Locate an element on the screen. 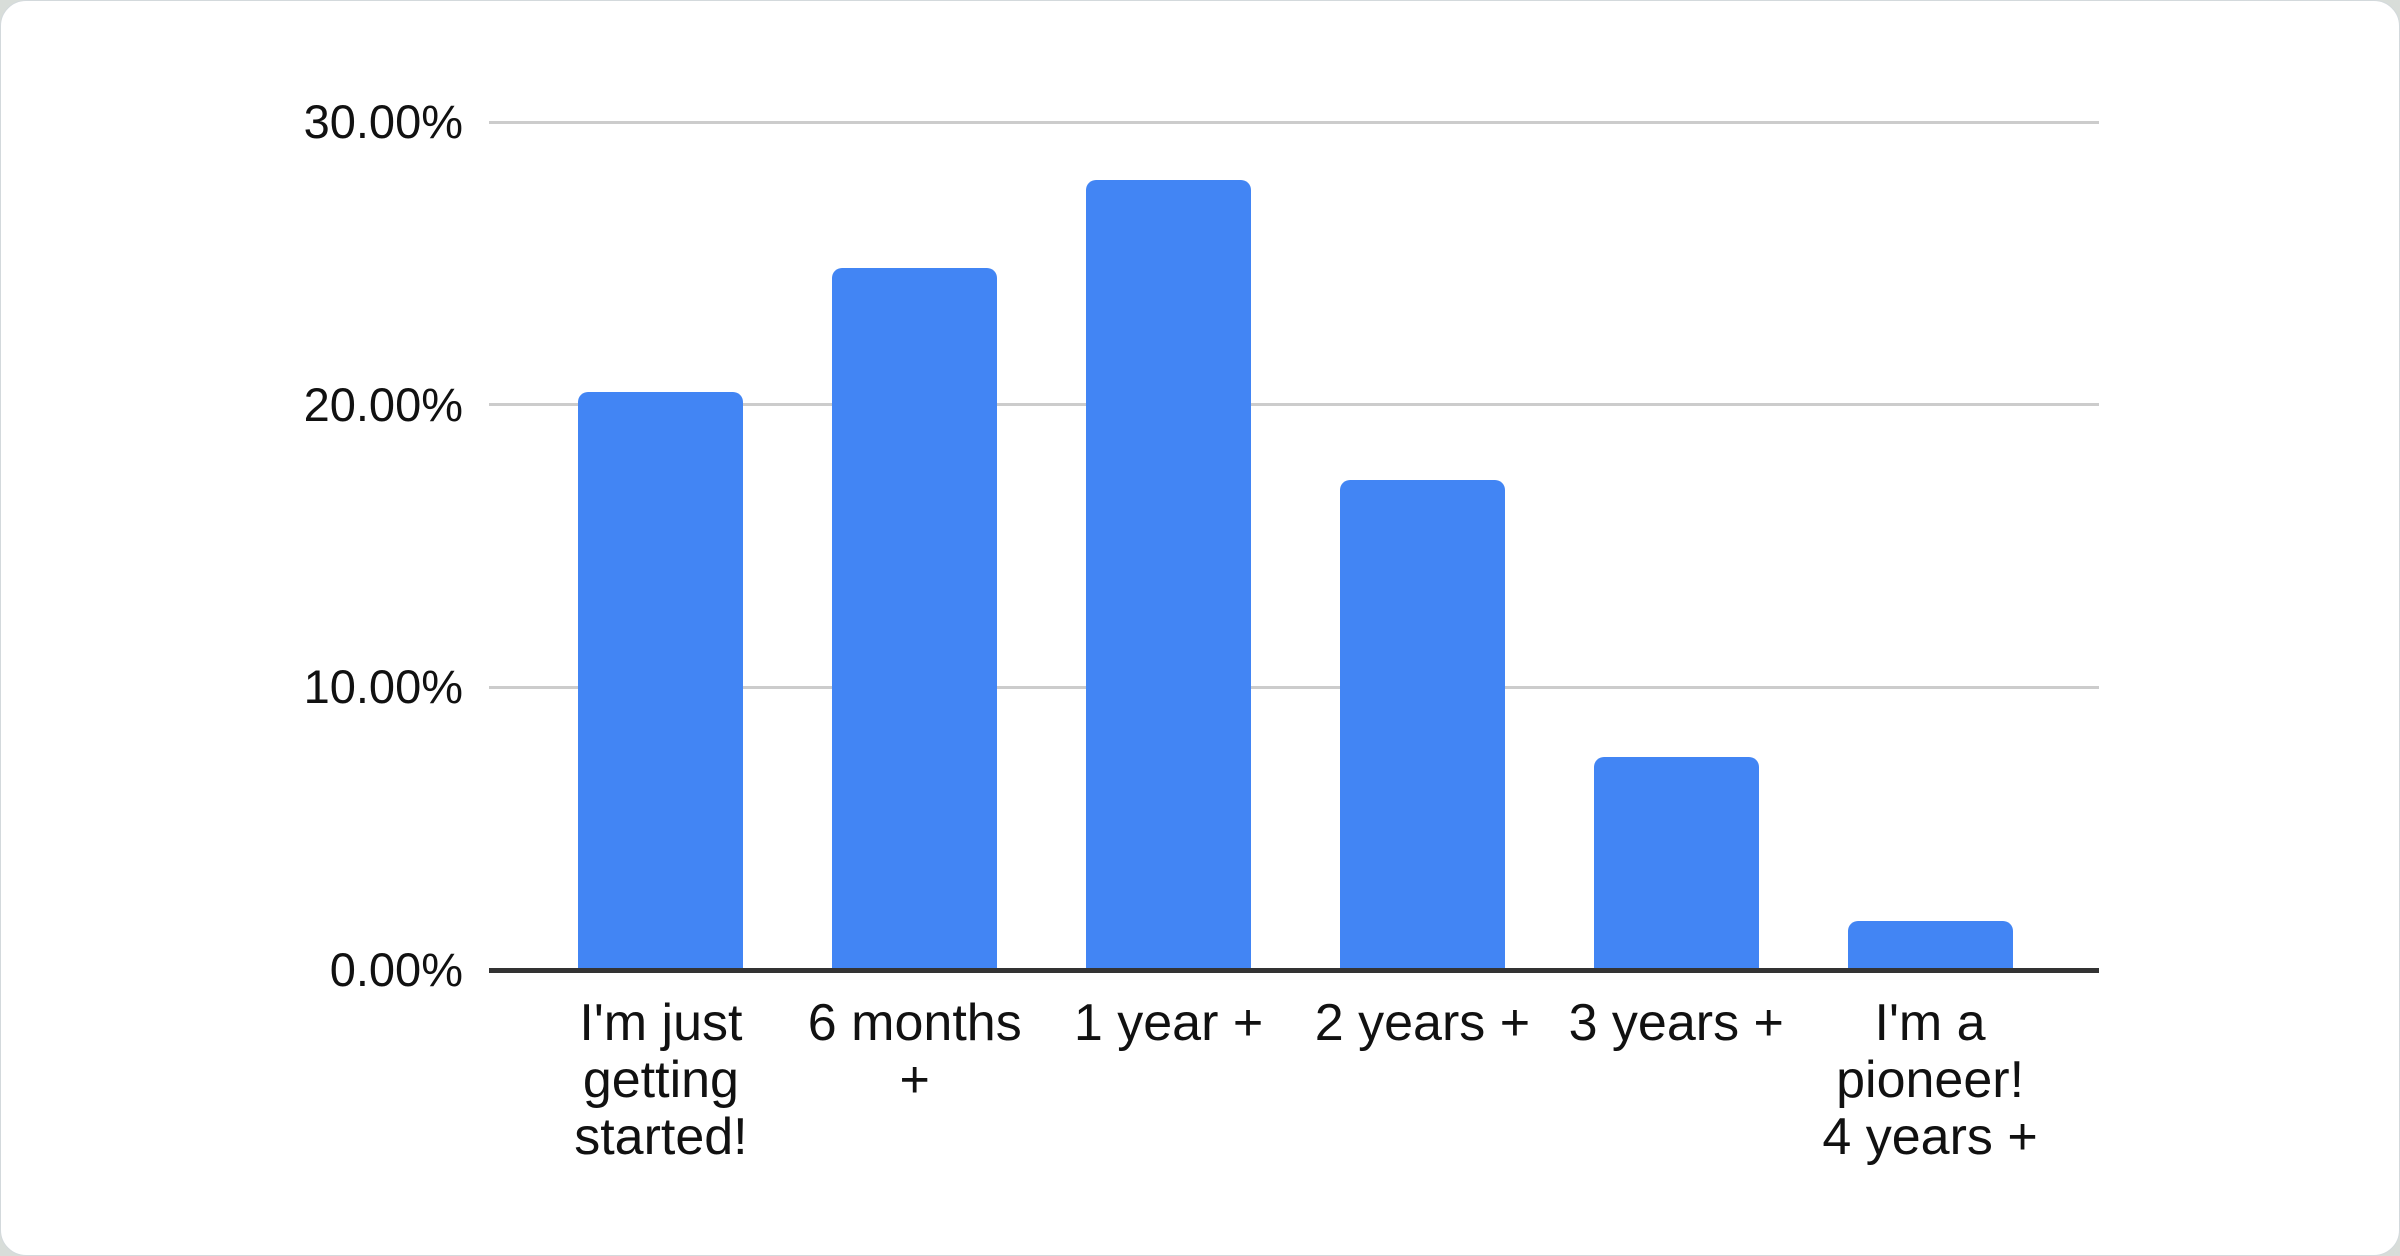 The image size is (2400, 1256). y-tick-label: 20.00% is located at coordinates (383, 404).